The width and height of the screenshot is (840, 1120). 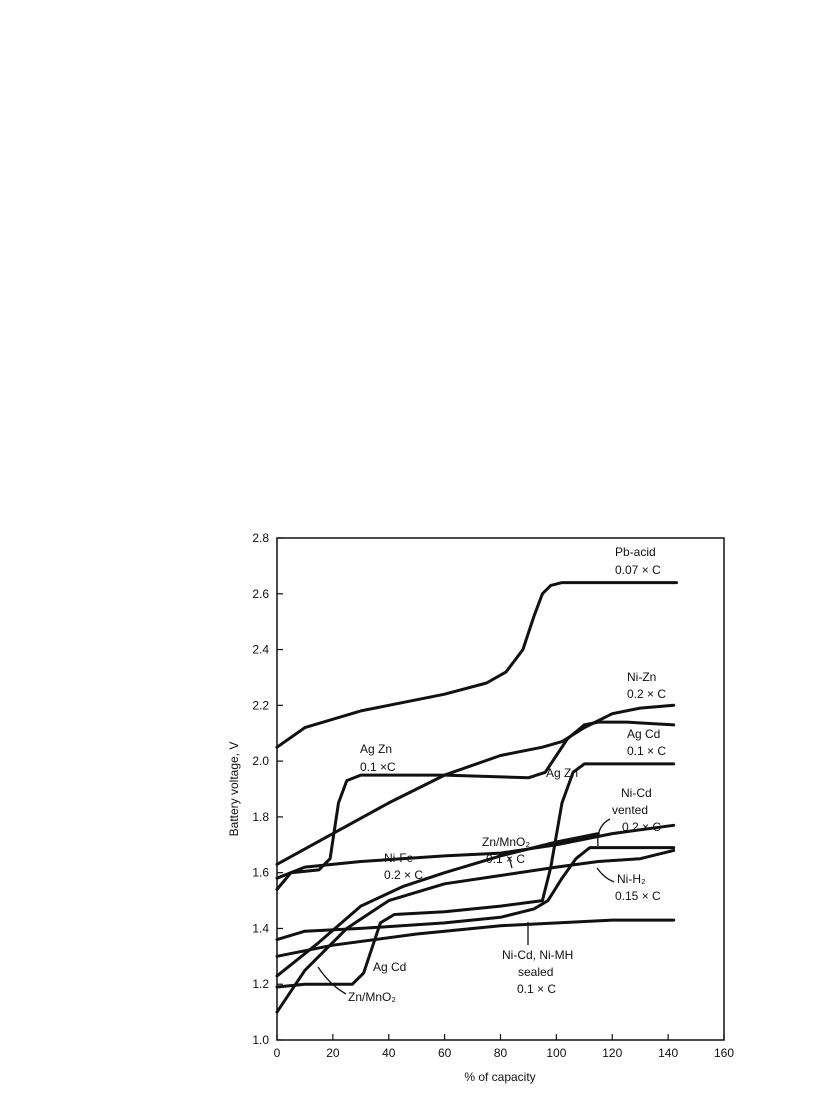 What do you see at coordinates (643, 734) in the screenshot?
I see `series-label: Ag Cd` at bounding box center [643, 734].